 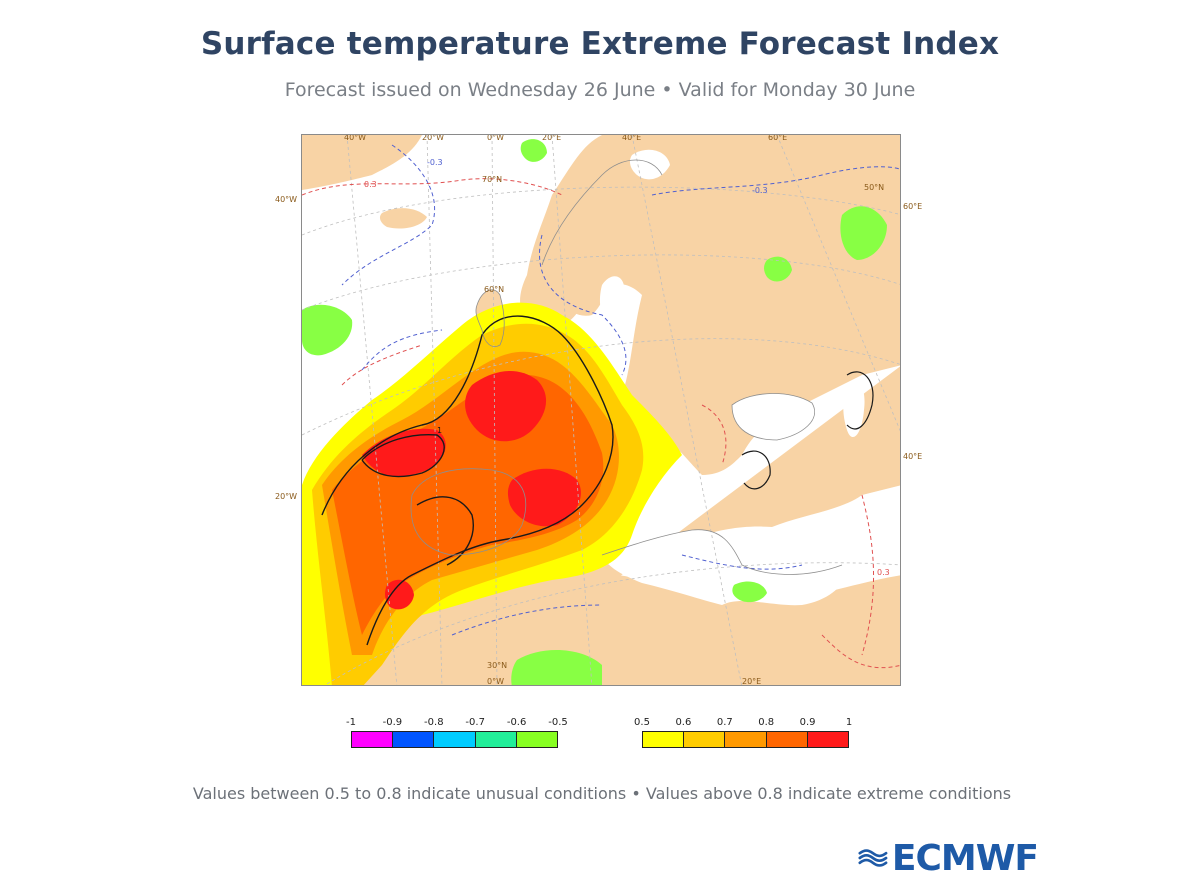 What do you see at coordinates (874, 187) in the screenshot?
I see `graticule-label: 50°N` at bounding box center [874, 187].